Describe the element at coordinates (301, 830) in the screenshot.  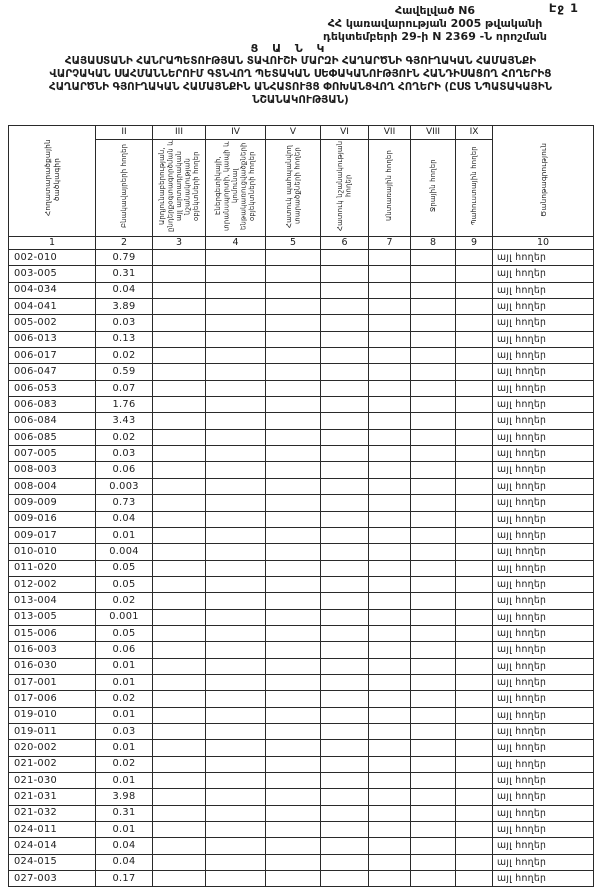
I see `table-row: 024-011 0.01 այլ հողեր` at that location.